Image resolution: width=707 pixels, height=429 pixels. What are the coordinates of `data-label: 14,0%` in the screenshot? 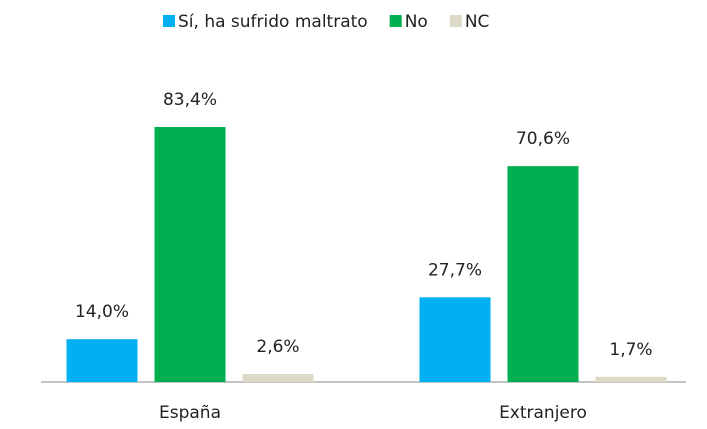 It's located at (102, 312).